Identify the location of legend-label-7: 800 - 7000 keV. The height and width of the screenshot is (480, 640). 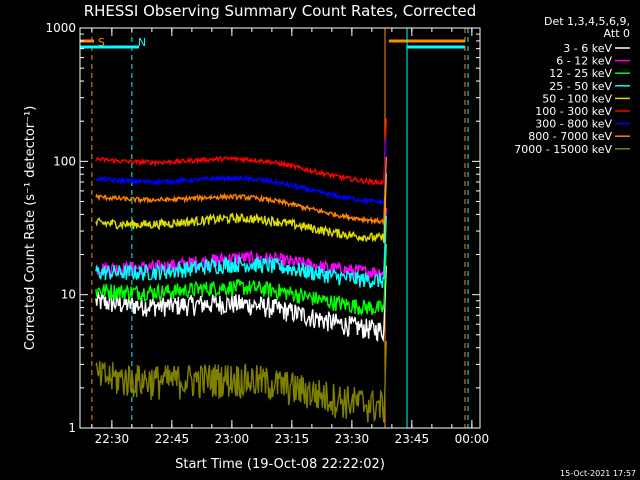
(570, 136).